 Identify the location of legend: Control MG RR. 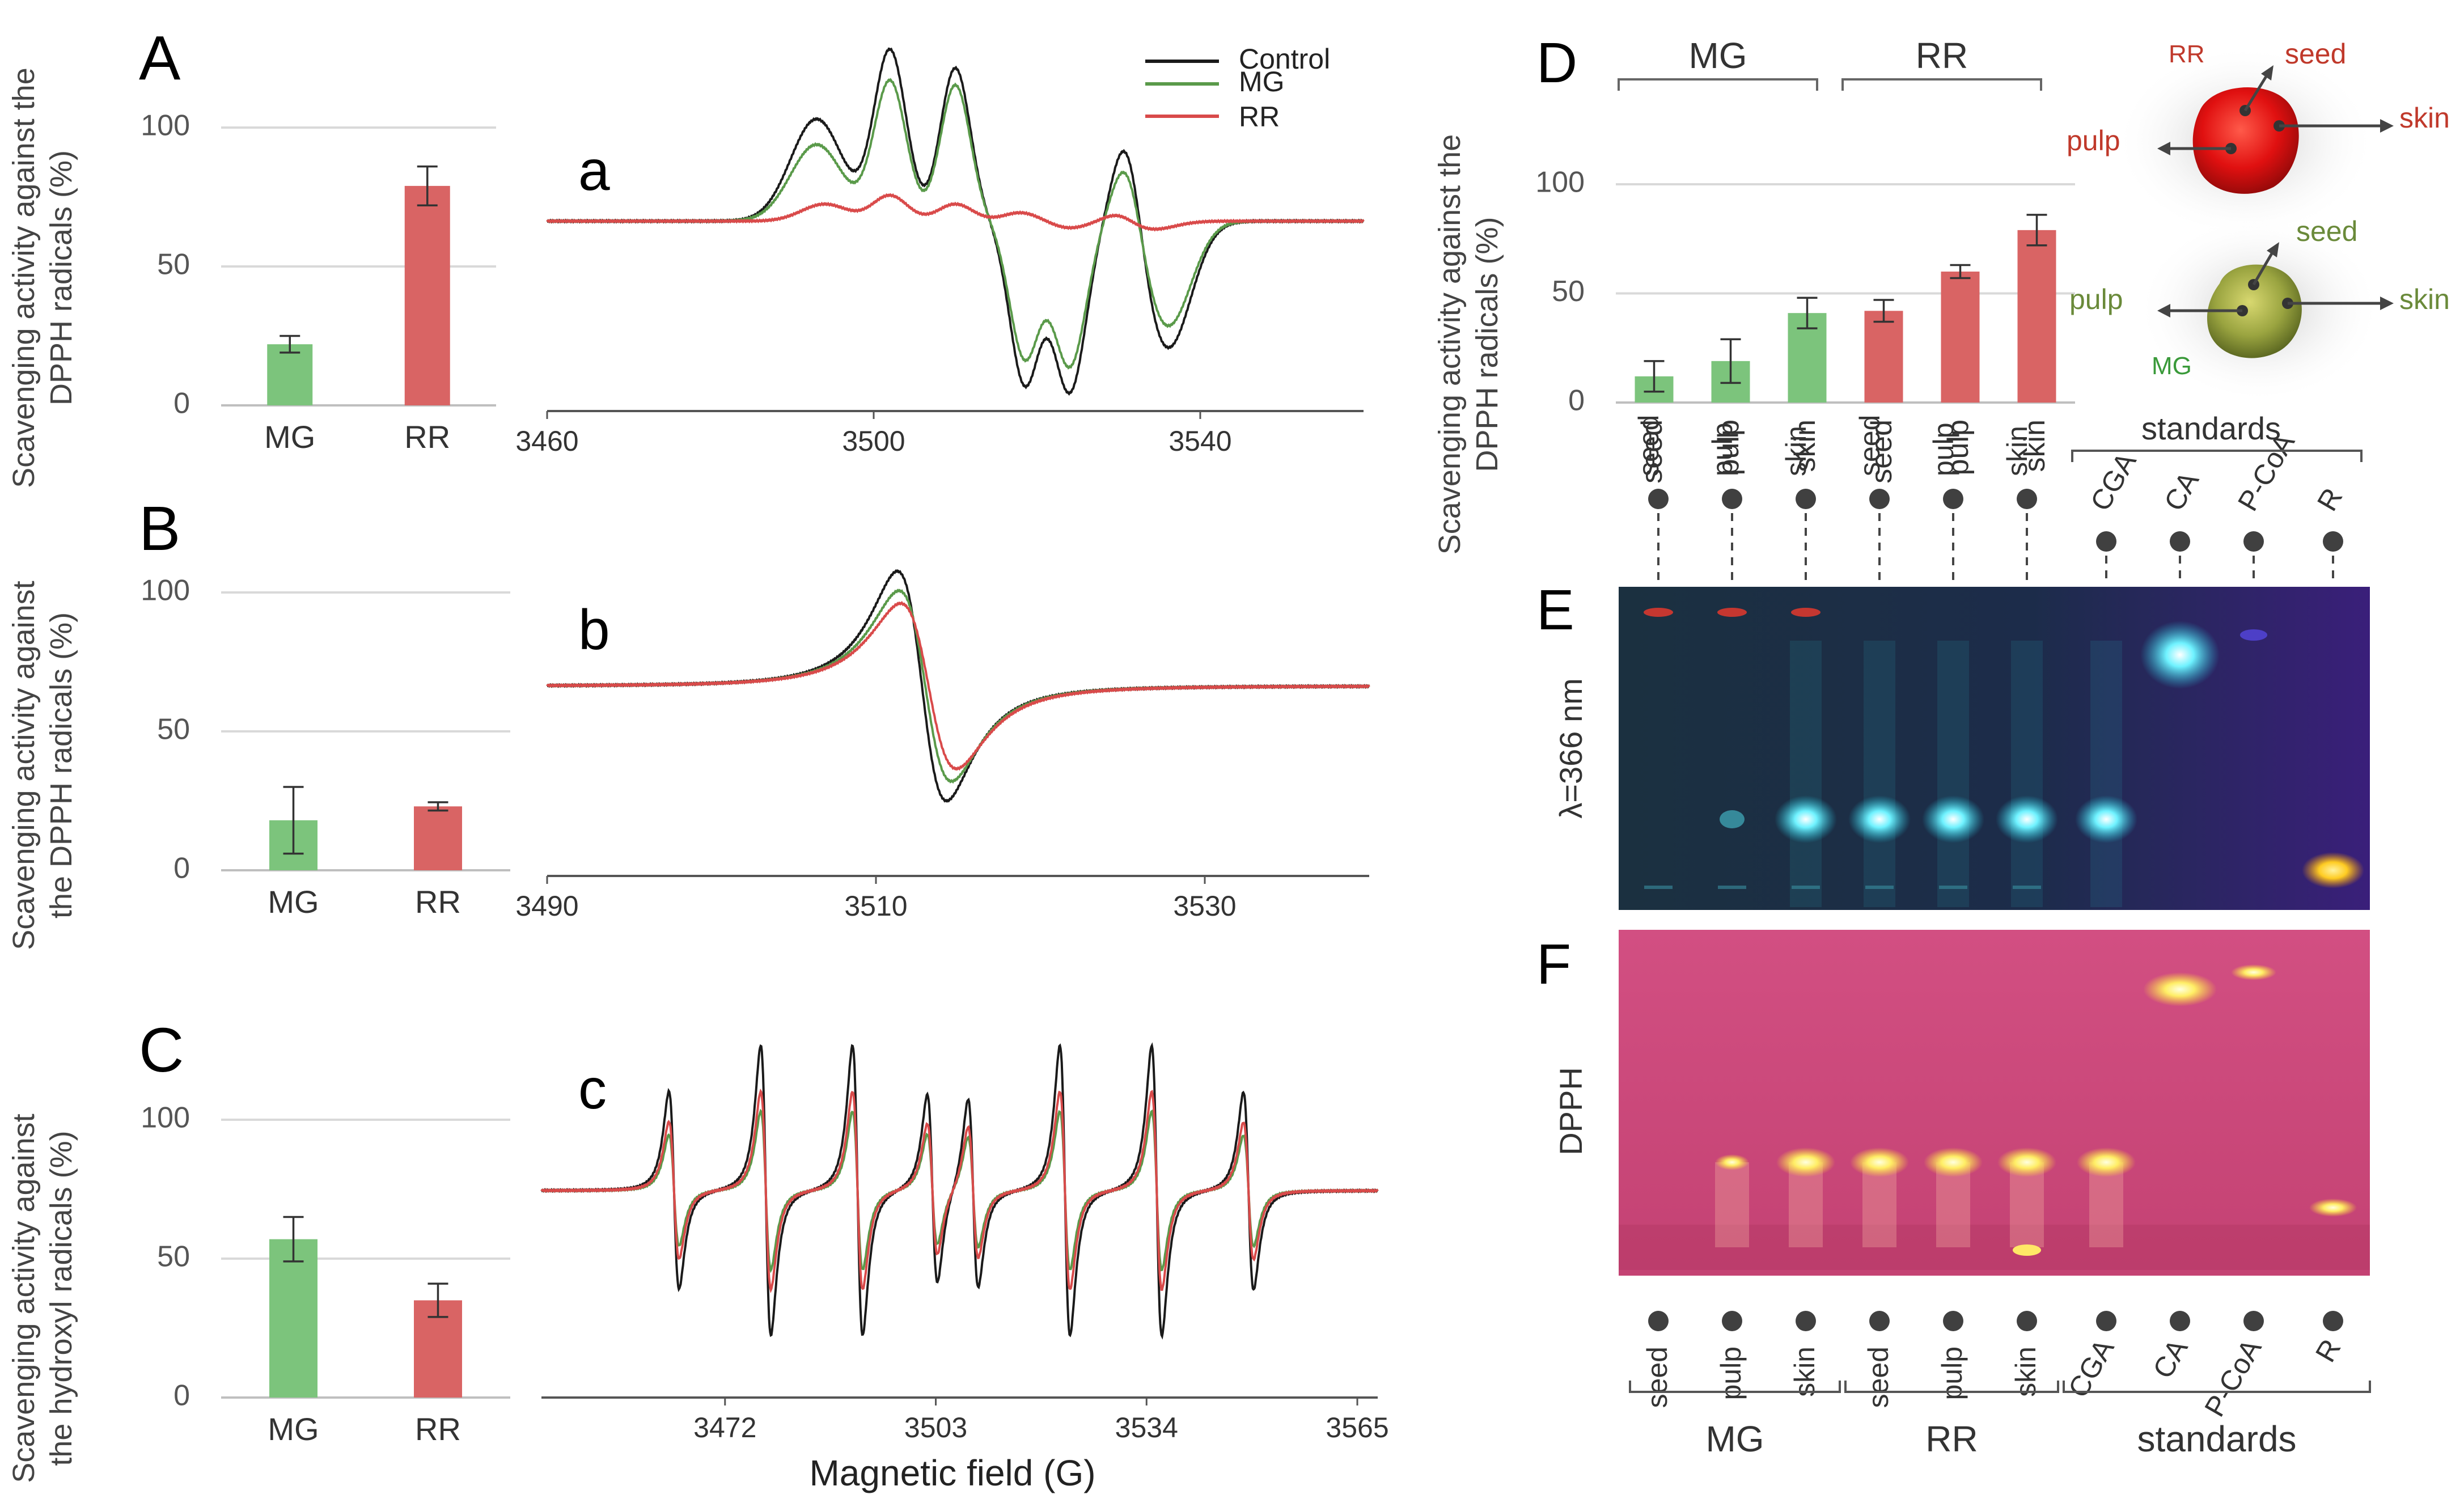
(1237, 88).